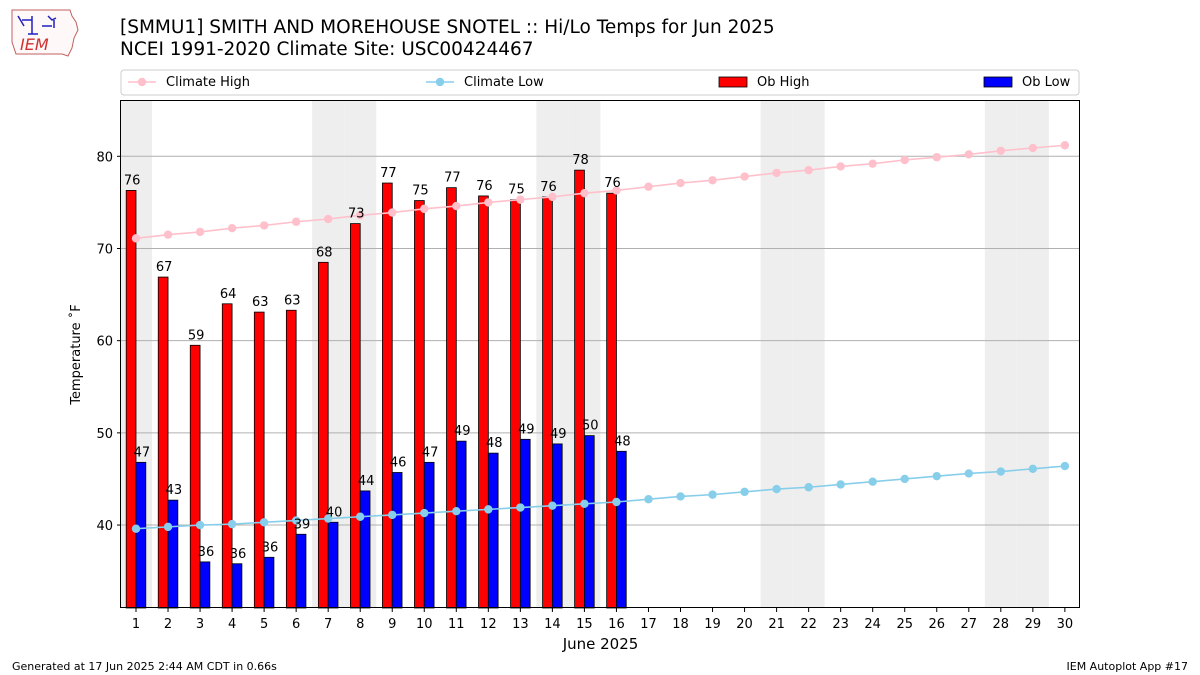 The image size is (1200, 675). I want to click on x-tick-label: 5, so click(264, 624).